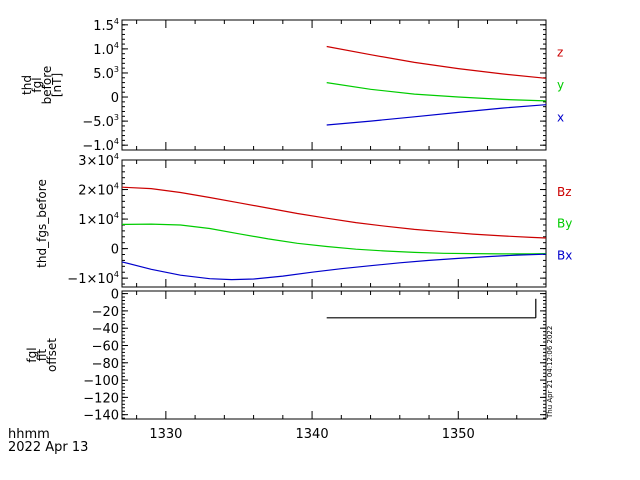  Describe the element at coordinates (100, 121) in the screenshot. I see `y-tick-label: −5.03` at that location.